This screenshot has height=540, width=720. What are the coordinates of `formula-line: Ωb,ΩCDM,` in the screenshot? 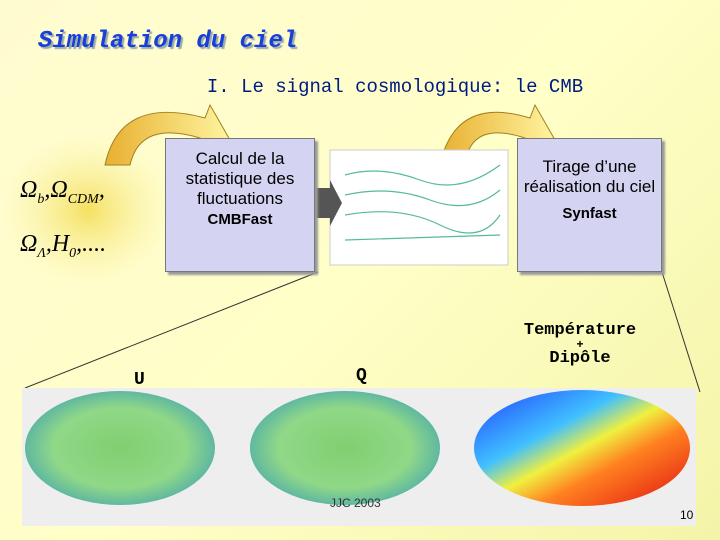 It's located at (63, 195).